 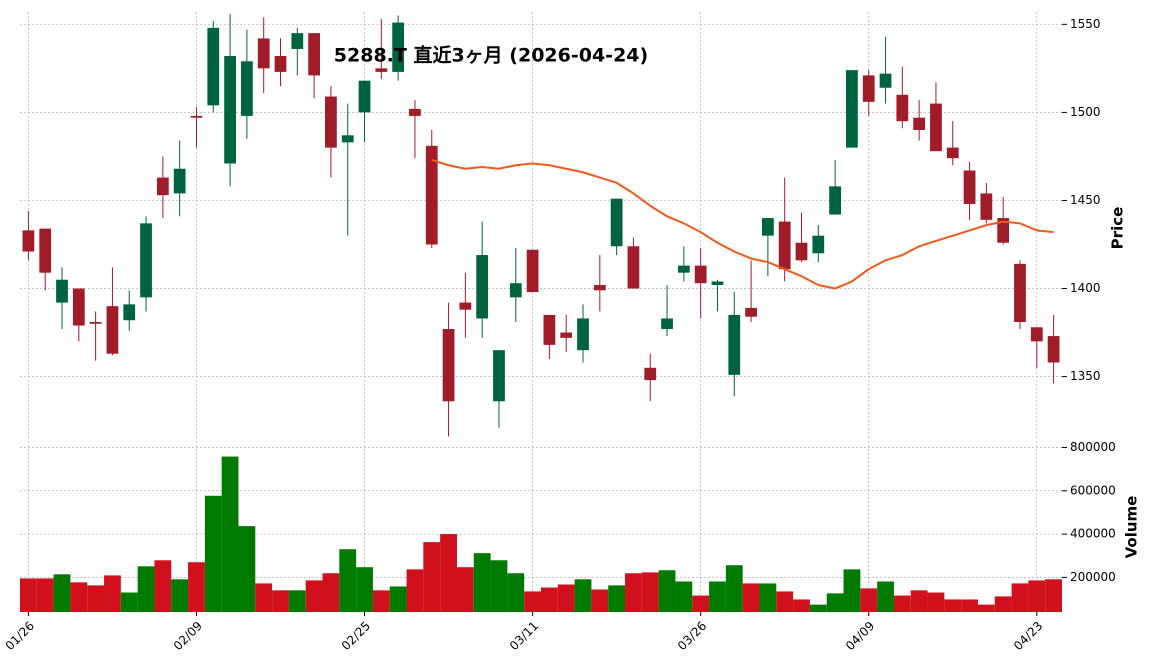 What do you see at coordinates (1093, 534) in the screenshot?
I see `volume-tick-label: 400000` at bounding box center [1093, 534].